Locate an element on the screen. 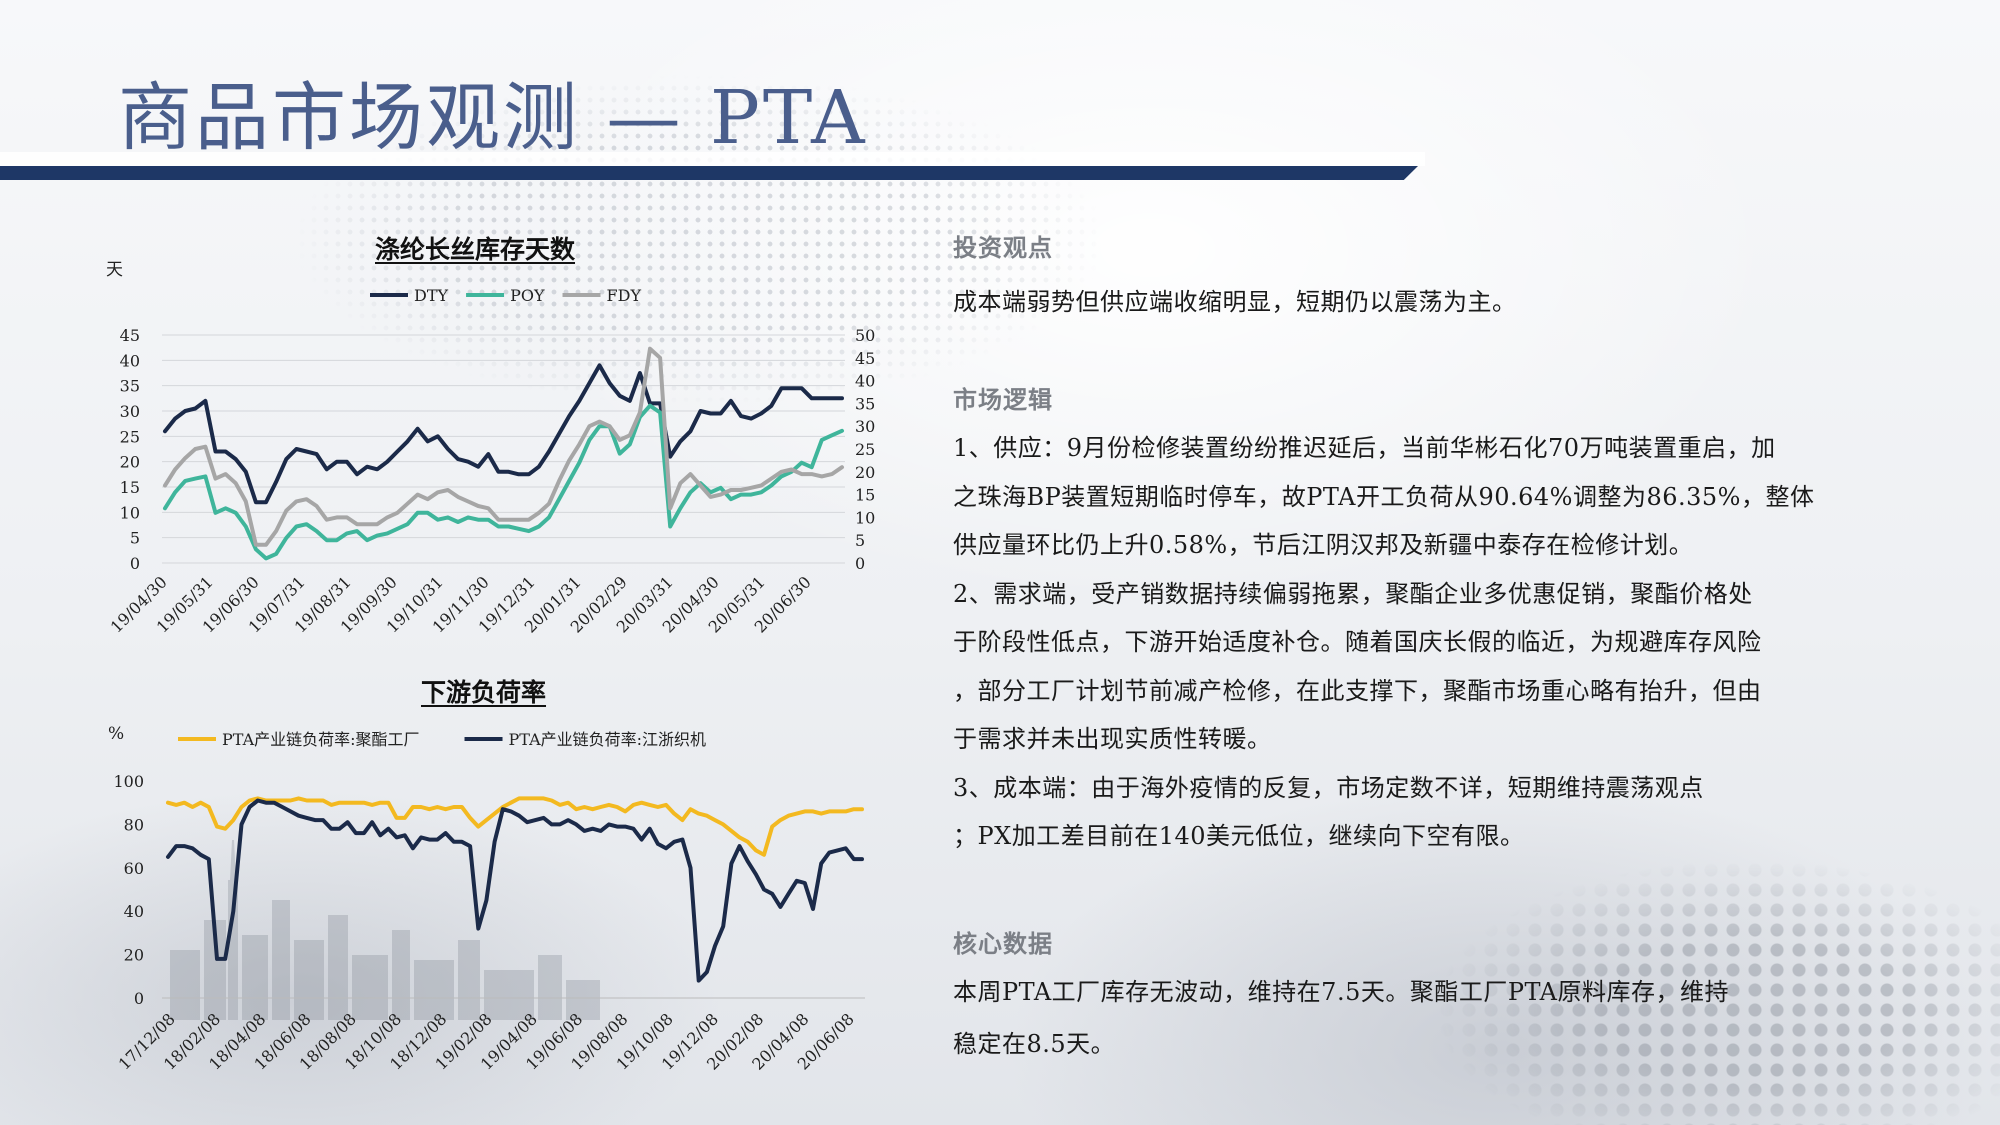 Image resolution: width=2000 pixels, height=1125 pixels. legend-label: DTY is located at coordinates (431, 295).